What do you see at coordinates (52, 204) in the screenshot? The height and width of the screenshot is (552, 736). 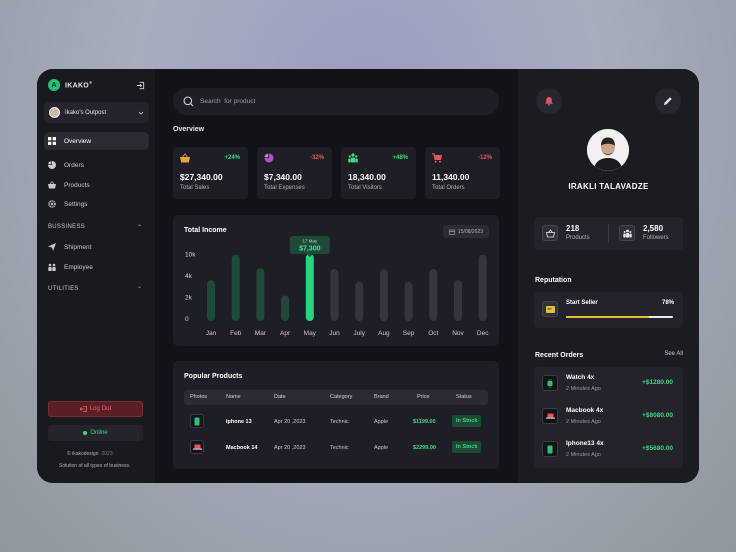 I see `gear-icon` at bounding box center [52, 204].